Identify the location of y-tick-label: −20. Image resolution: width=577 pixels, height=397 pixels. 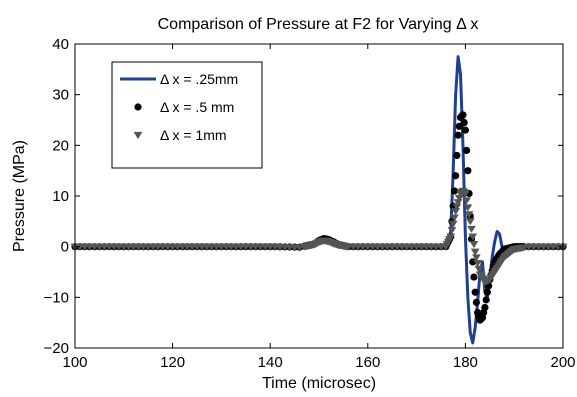
(56, 348).